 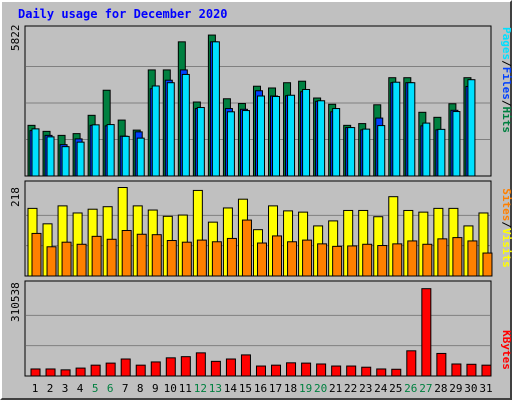 What do you see at coordinates (260, 388) in the screenshot?
I see `day-label-16: 16` at bounding box center [260, 388].